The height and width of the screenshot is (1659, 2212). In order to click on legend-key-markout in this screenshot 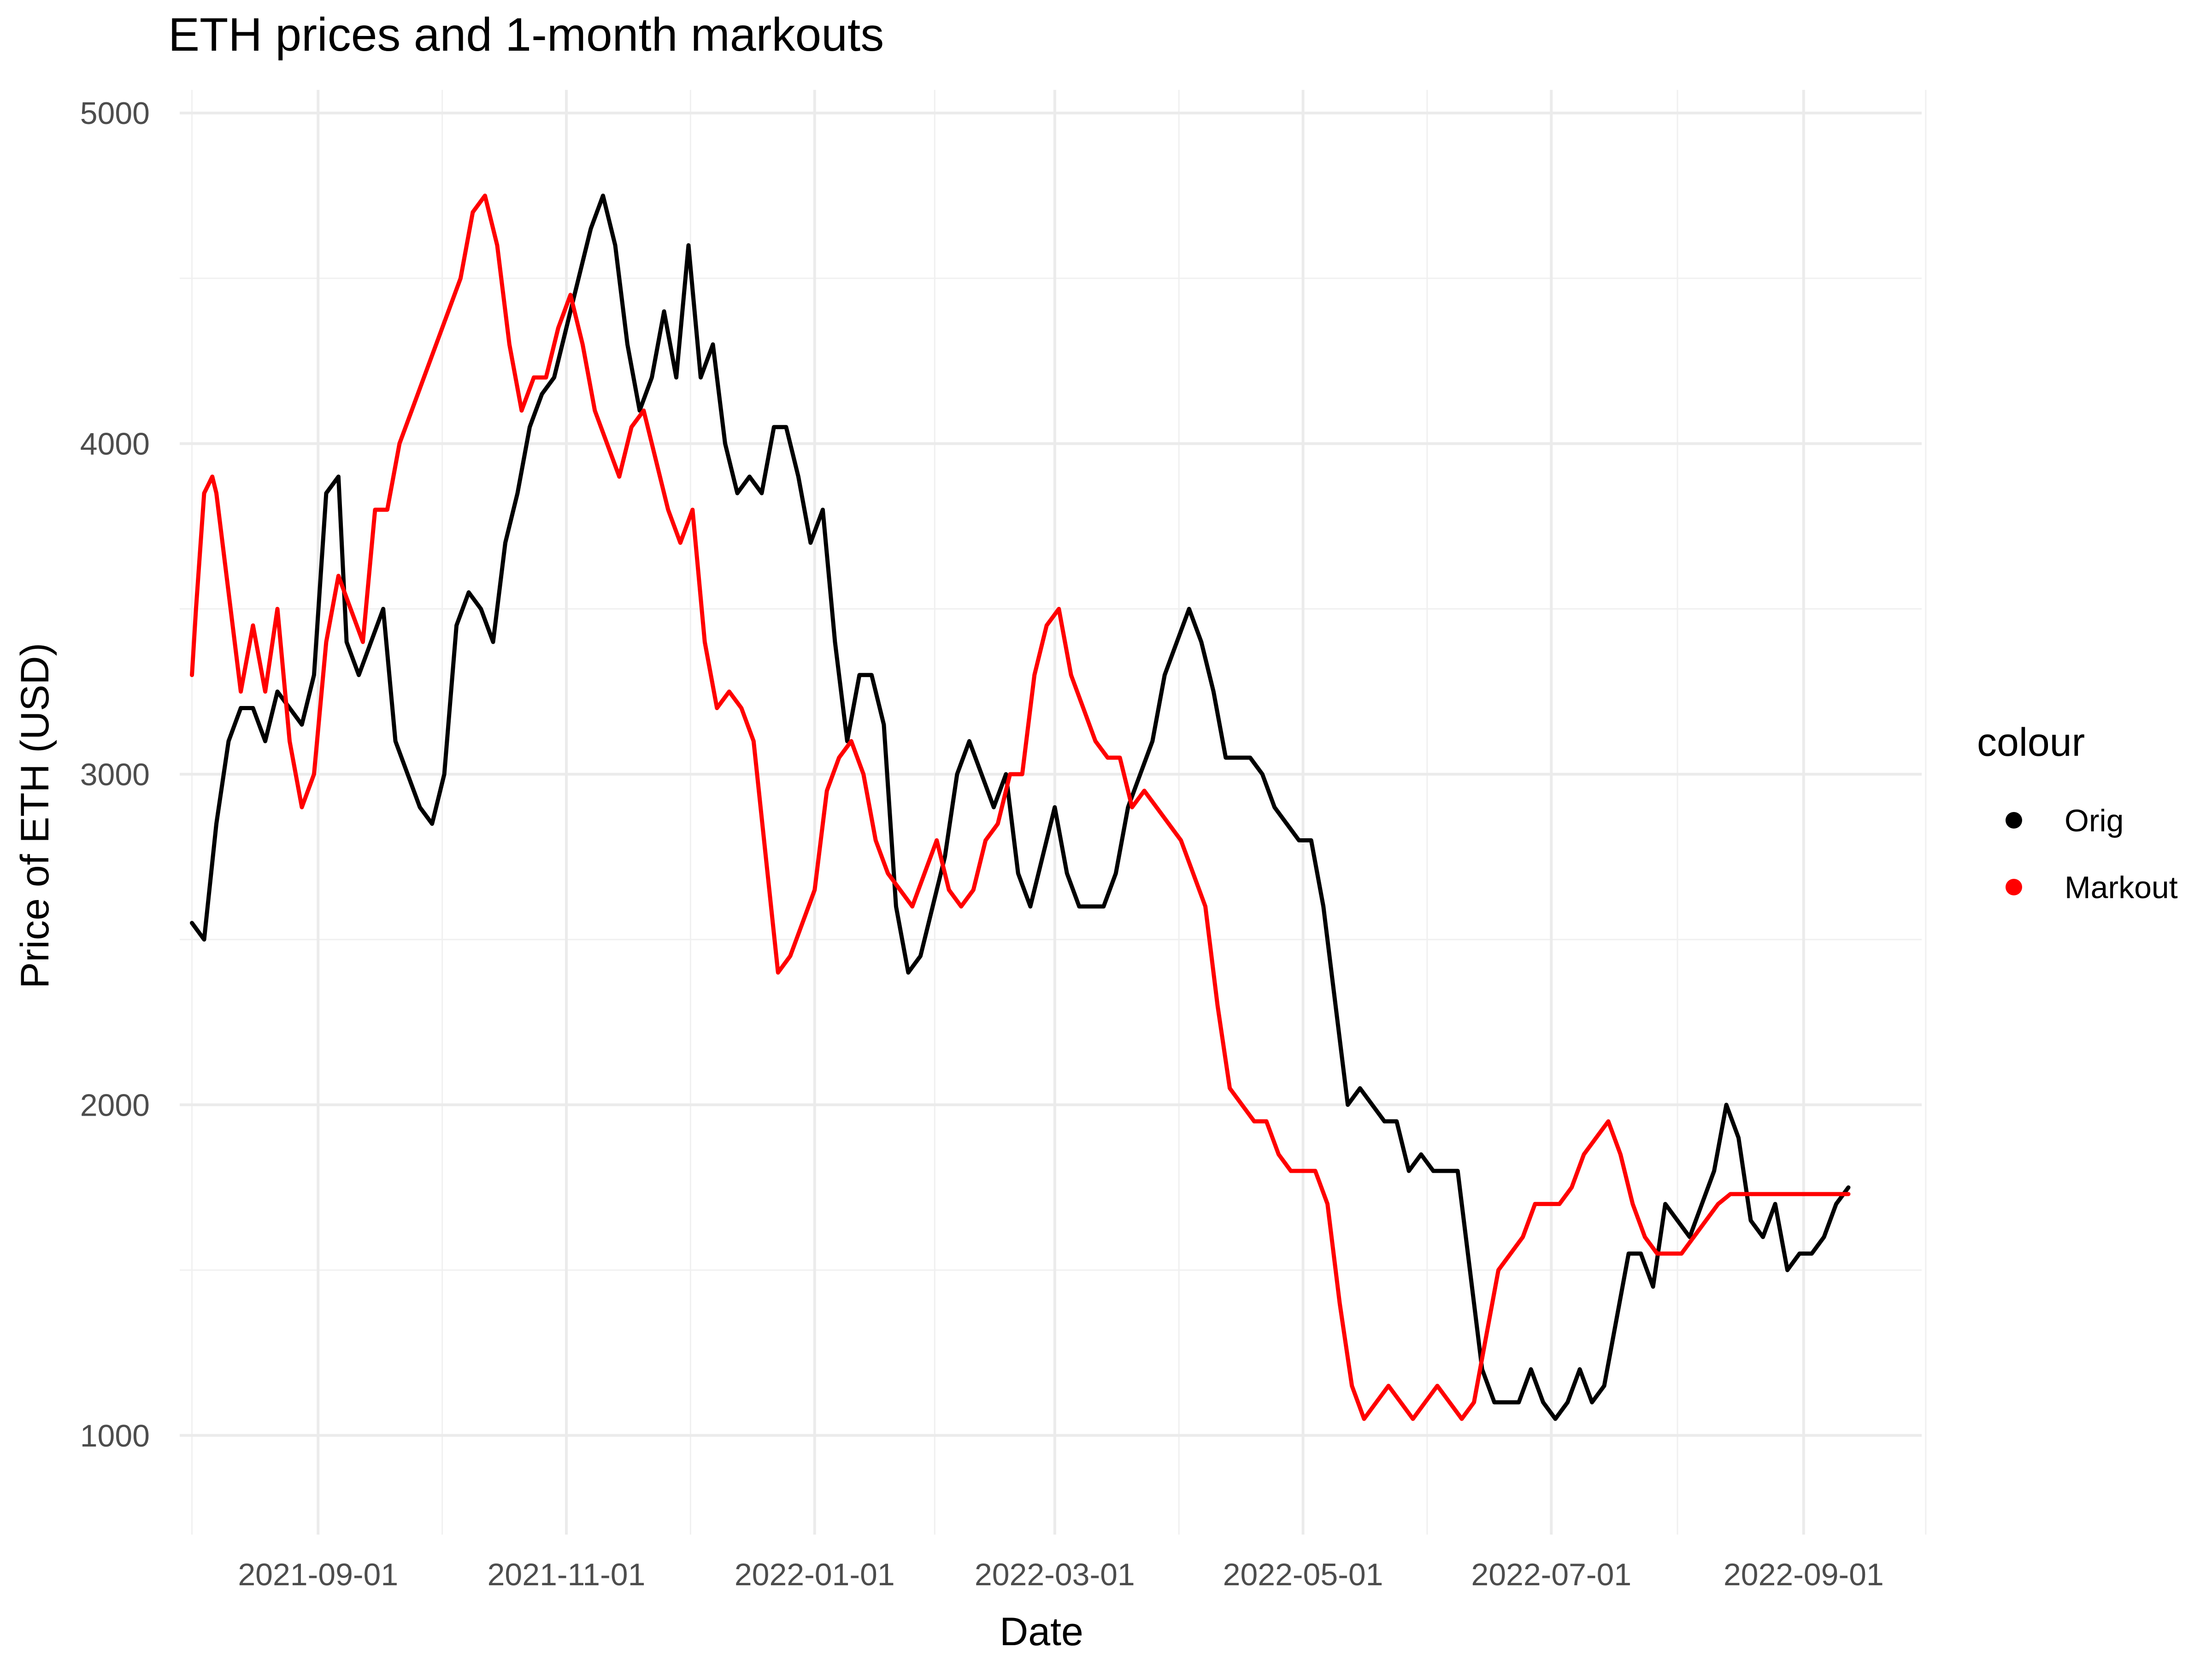, I will do `click(2014, 887)`.